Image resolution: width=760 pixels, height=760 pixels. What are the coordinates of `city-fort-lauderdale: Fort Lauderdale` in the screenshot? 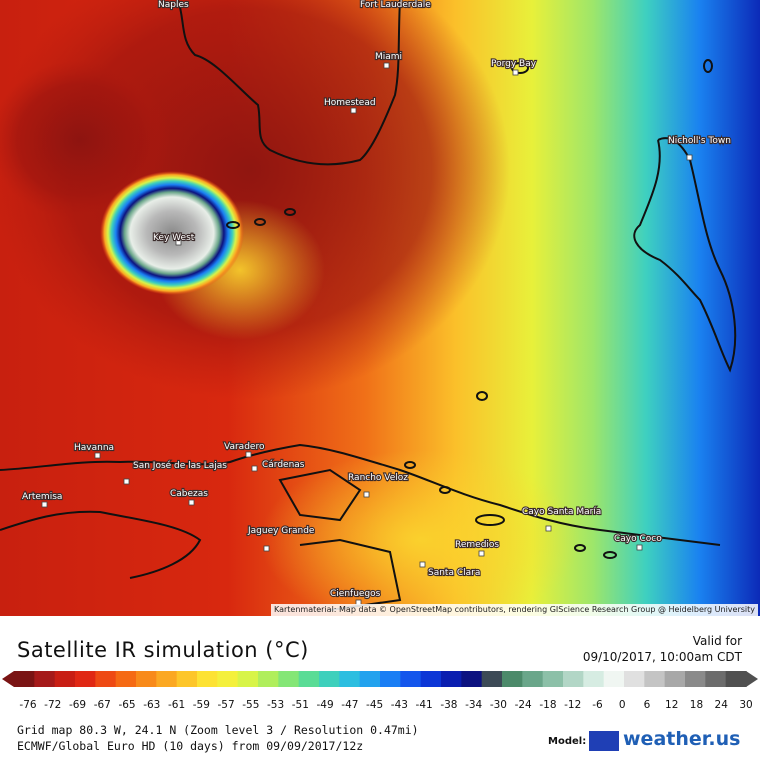 It's located at (395, 5).